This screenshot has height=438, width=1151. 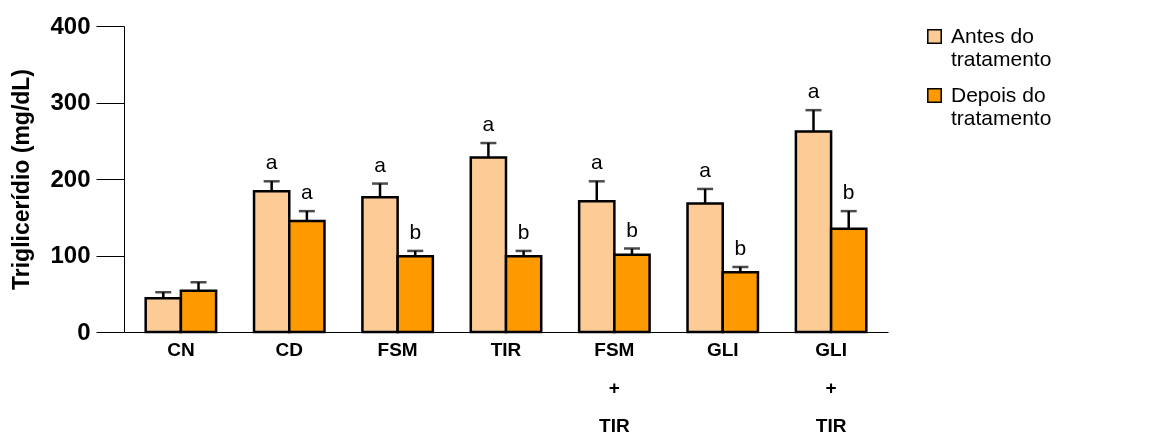 What do you see at coordinates (289, 349) in the screenshot?
I see `x-tick-label: CD` at bounding box center [289, 349].